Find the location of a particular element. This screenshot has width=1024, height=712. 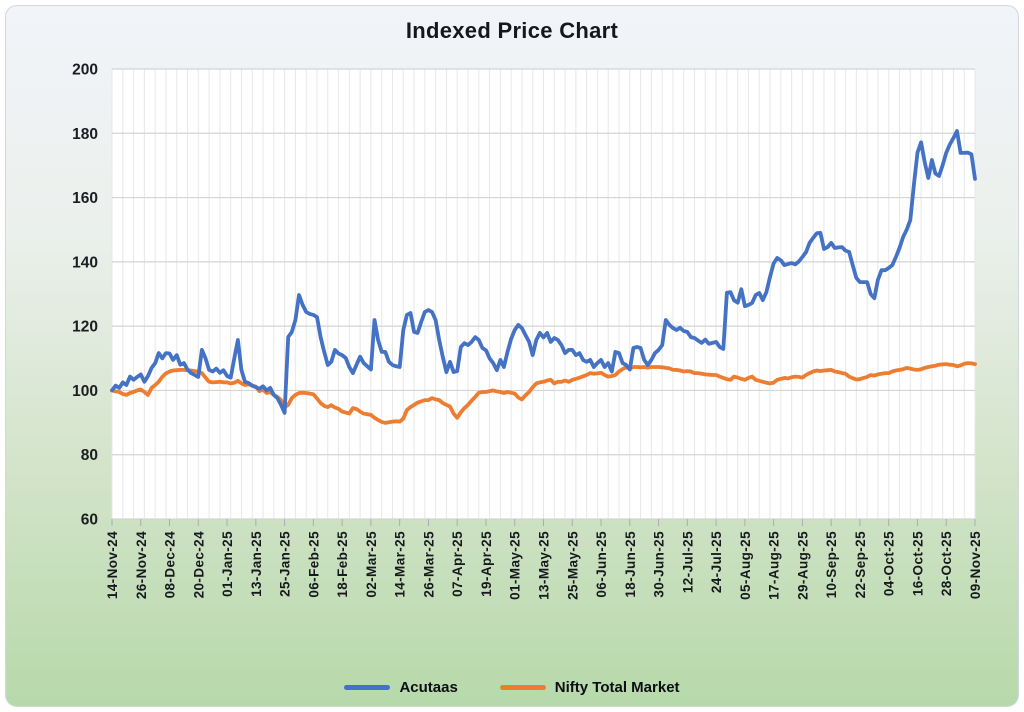

y-axis-label: 60 is located at coordinates (89, 520).